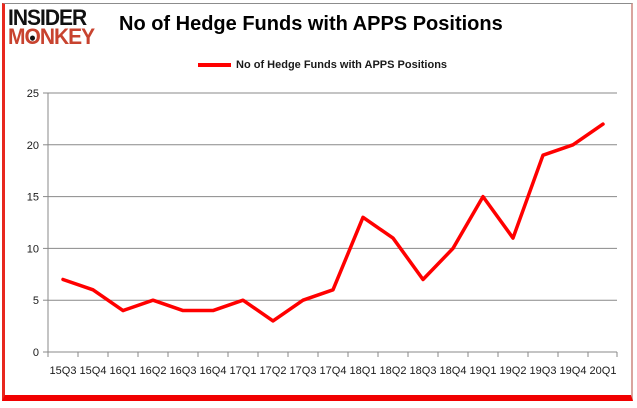  What do you see at coordinates (214, 65) in the screenshot?
I see `legend-line-swatch-icon` at bounding box center [214, 65].